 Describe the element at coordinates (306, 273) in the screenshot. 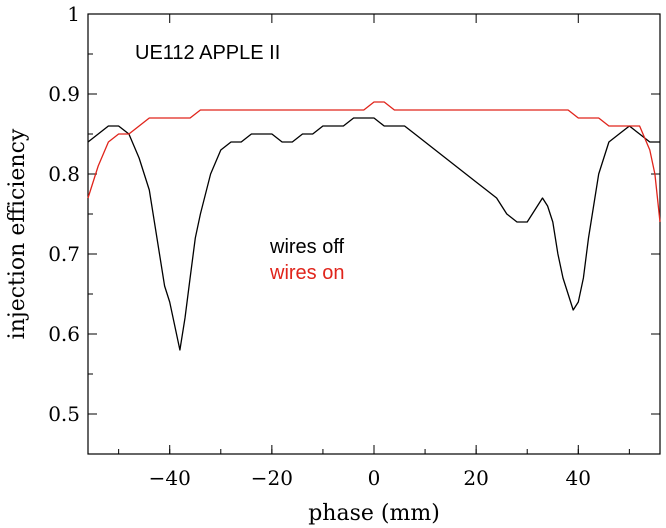

I see `legend-wires-on: wires on` at that location.